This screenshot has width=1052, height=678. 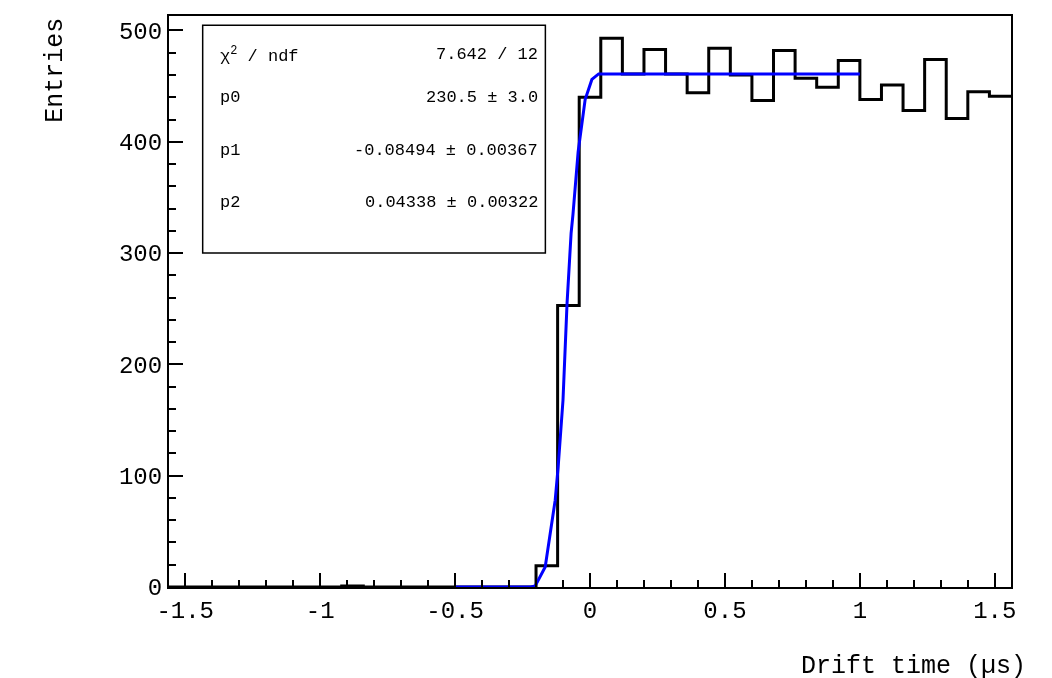 What do you see at coordinates (487, 54) in the screenshot?
I see `annotation: 7.642 / 12` at bounding box center [487, 54].